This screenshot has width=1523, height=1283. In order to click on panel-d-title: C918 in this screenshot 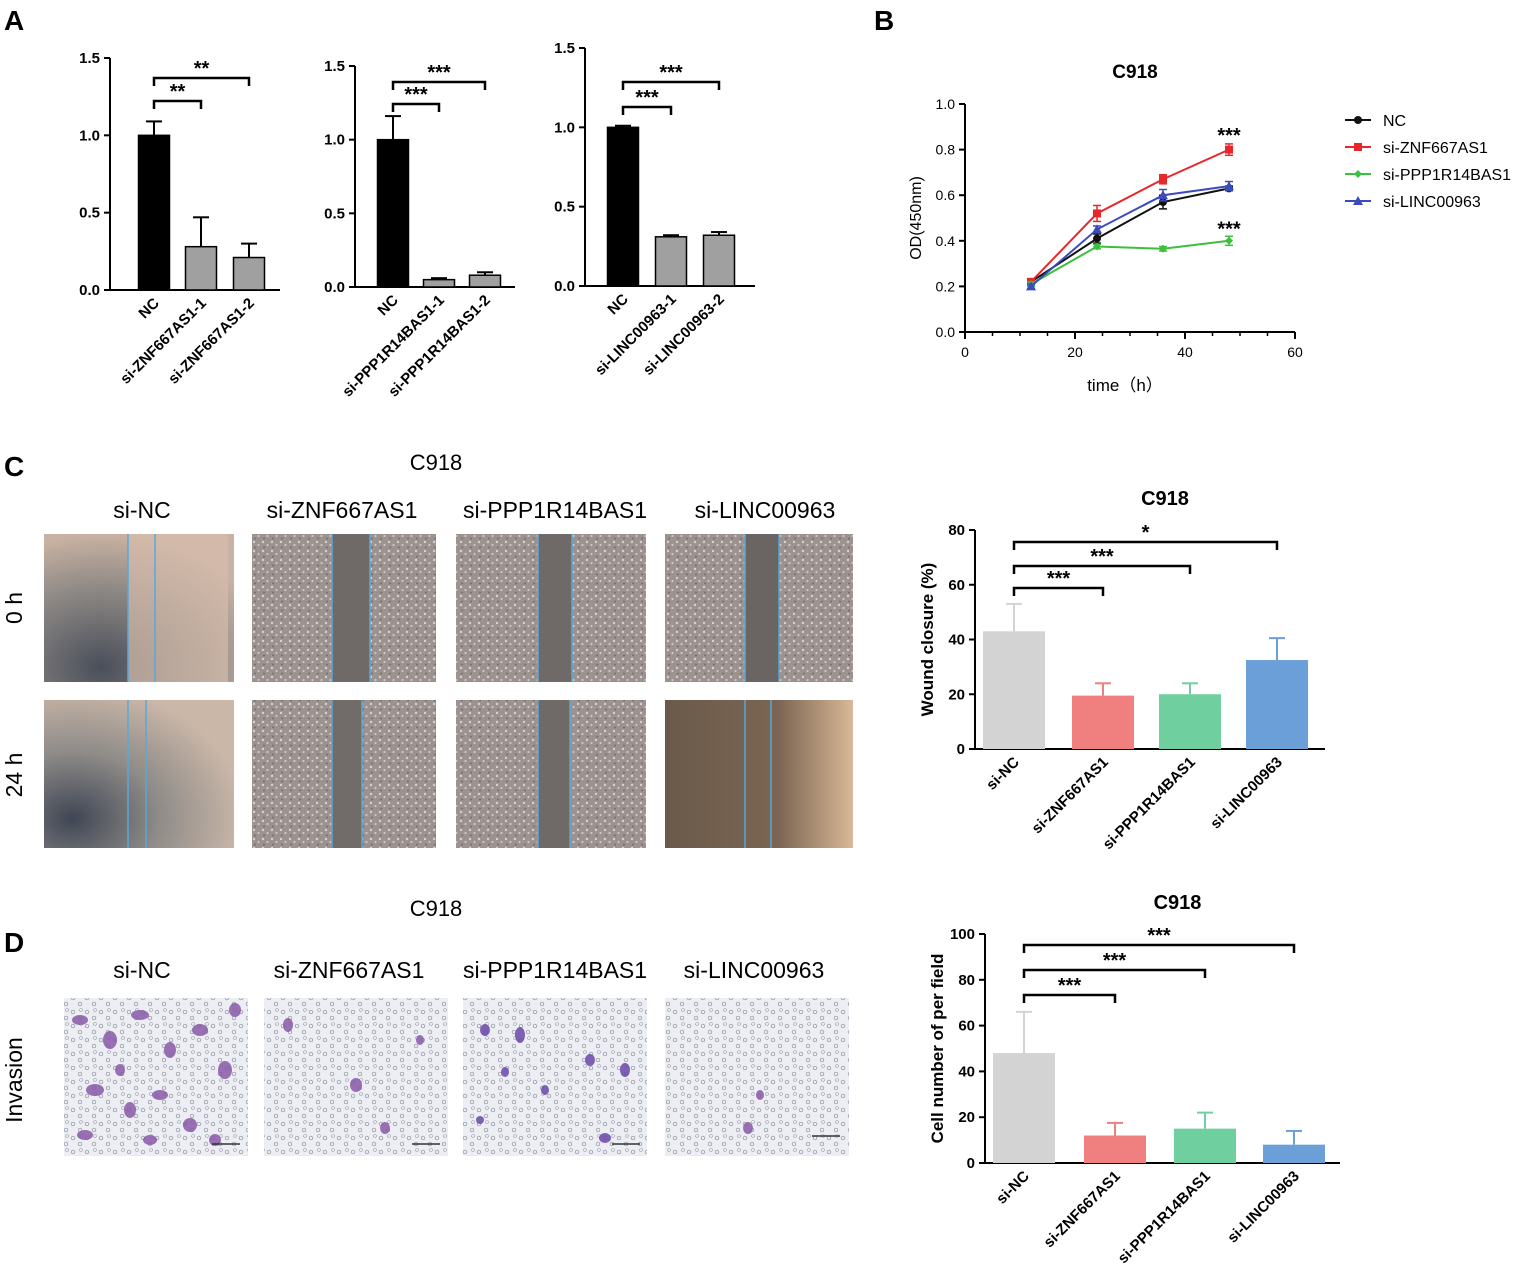, I will do `click(436, 908)`.